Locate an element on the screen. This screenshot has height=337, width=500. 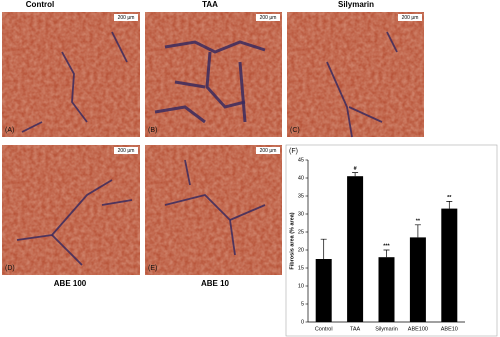
panel-title: Control is located at coordinates (40, 4).